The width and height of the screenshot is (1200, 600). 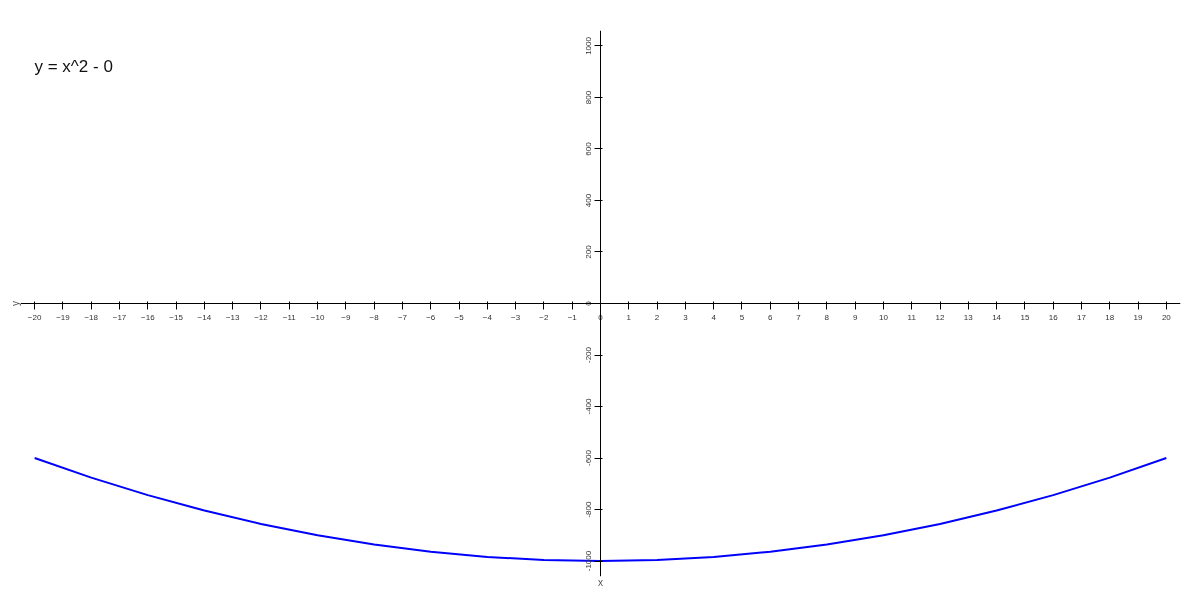 What do you see at coordinates (402, 317) in the screenshot?
I see `x-tick-label: −7` at bounding box center [402, 317].